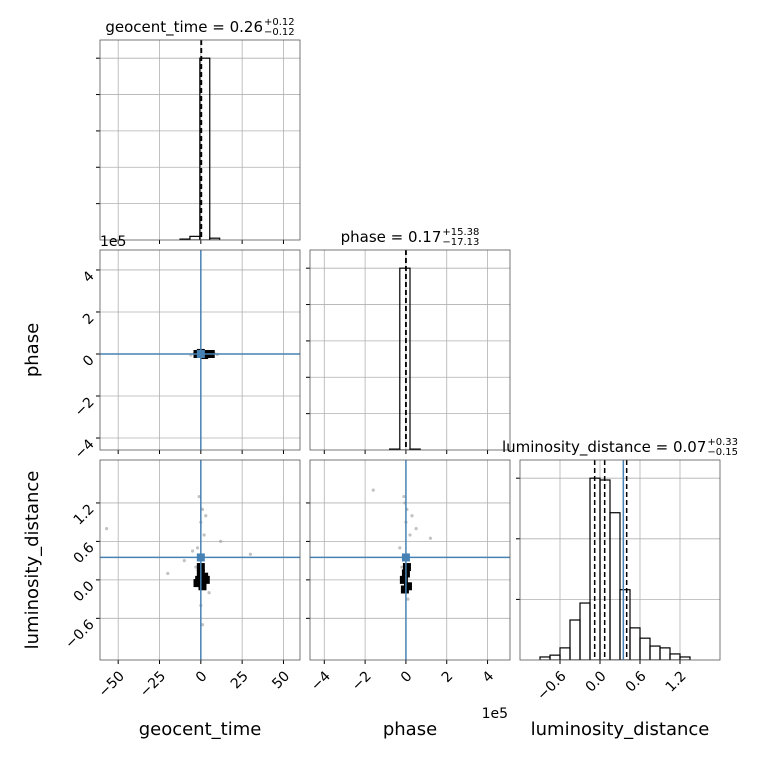  Describe the element at coordinates (551, 685) in the screenshot. I see `x-tick-label: −0.6` at that location.